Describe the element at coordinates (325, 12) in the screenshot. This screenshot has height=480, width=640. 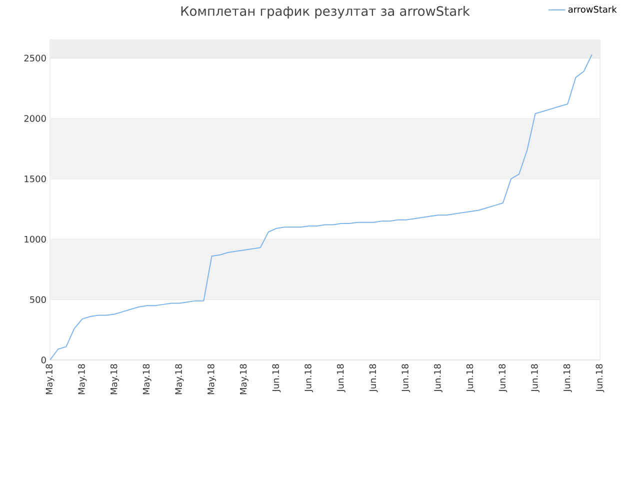
I see `chart-title: Комплетан график резултат за arrowStark` at that location.